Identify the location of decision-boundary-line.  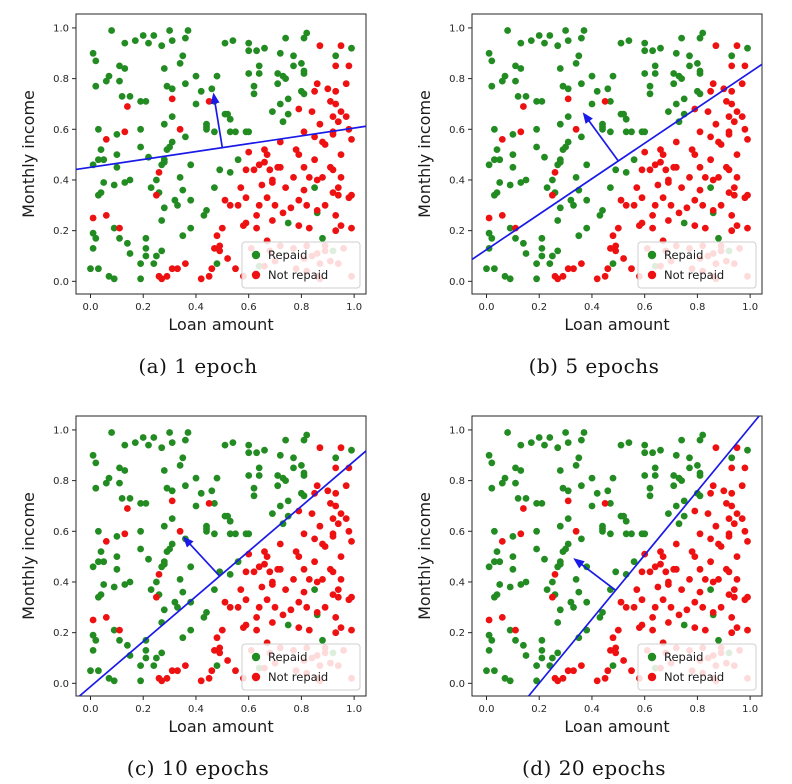
(222, 573).